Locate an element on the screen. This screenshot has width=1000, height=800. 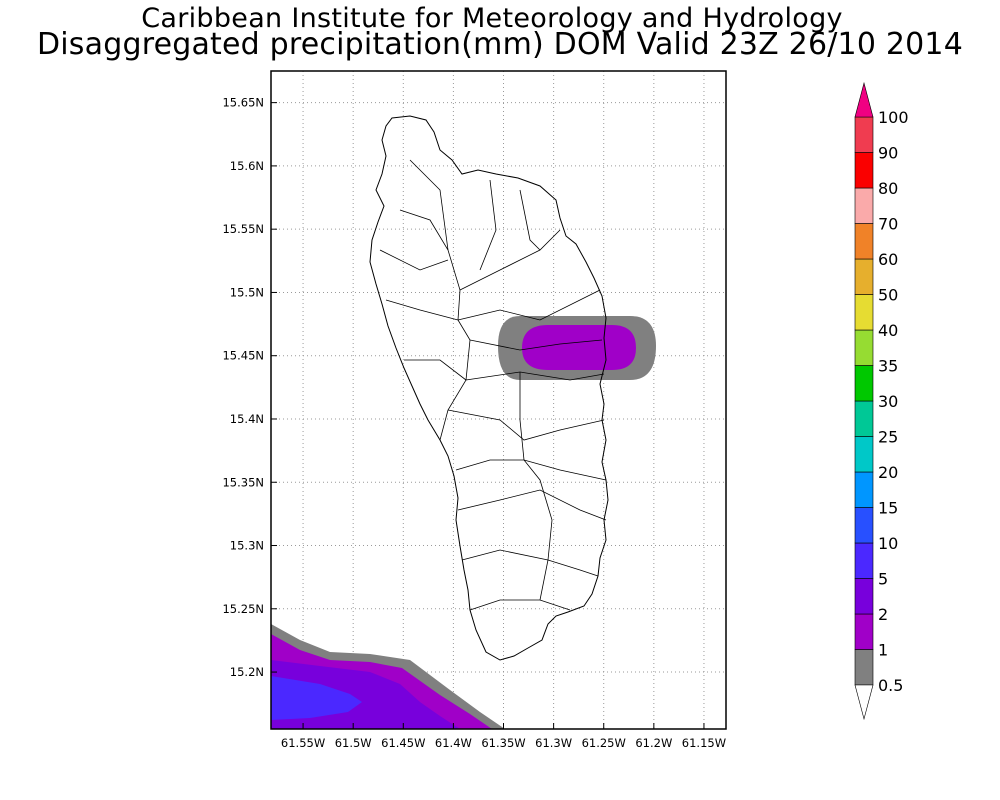
lat-tick-label: 15.55N is located at coordinates (243, 229).